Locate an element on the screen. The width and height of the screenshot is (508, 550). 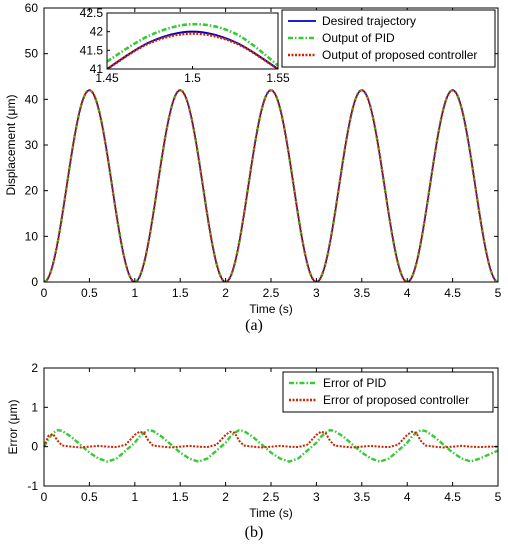
legend-entry: Error of proposed controller is located at coordinates (396, 400).